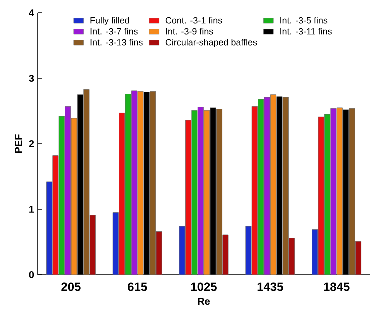  Describe the element at coordinates (31, 13) in the screenshot. I see `y-tick-label: 4` at that location.